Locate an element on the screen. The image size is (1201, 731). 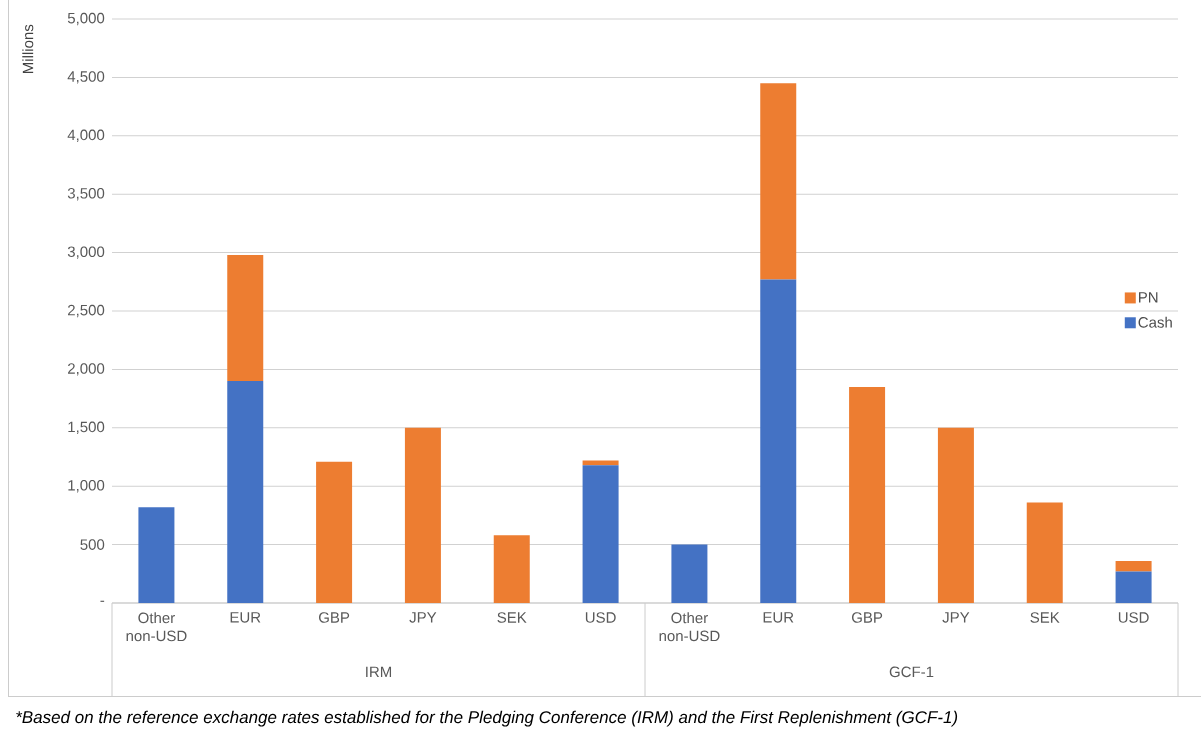
y-axis-title: Millions is located at coordinates (28, 48).